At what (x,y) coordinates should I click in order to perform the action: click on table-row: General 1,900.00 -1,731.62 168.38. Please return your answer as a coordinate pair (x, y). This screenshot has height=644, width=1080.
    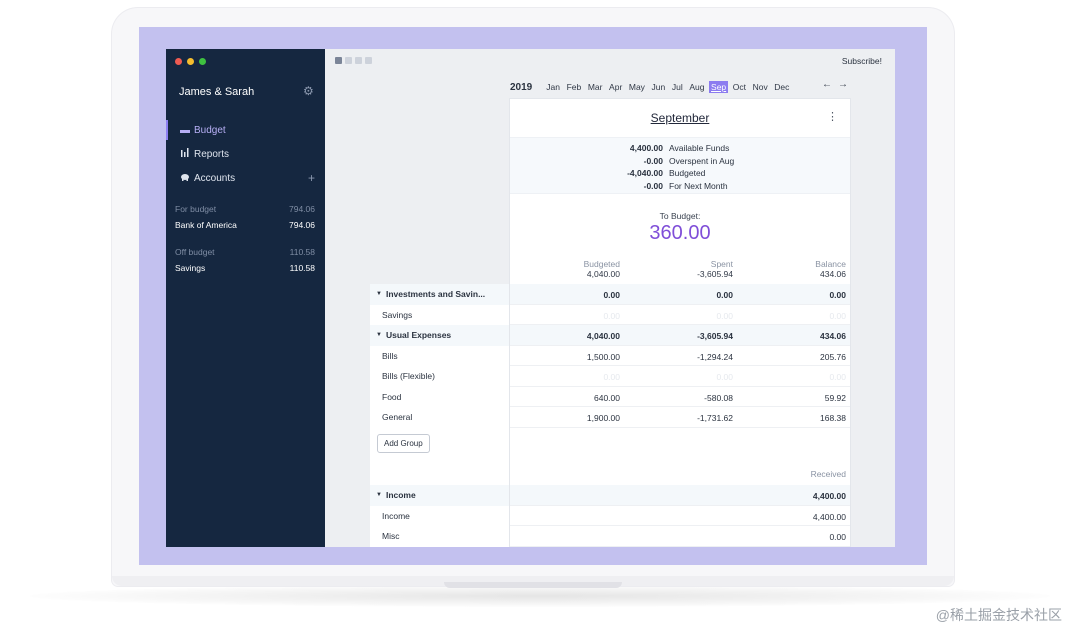
    Looking at the image, I should click on (610, 417).